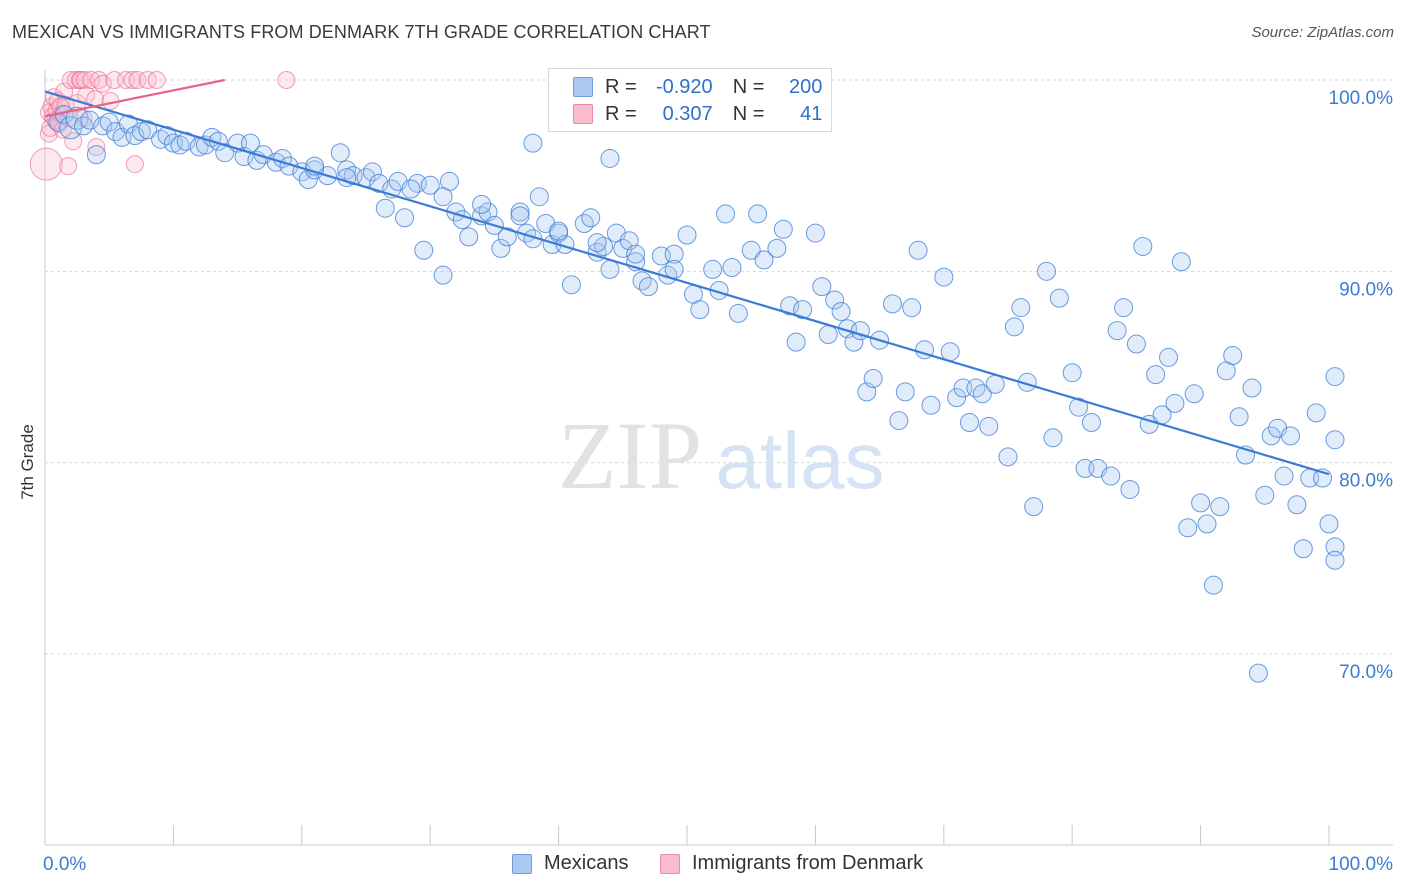 This screenshot has width=1406, height=892. What do you see at coordinates (1322, 32) in the screenshot?
I see `source-credit: Source: ZipAtlas.com` at bounding box center [1322, 32].